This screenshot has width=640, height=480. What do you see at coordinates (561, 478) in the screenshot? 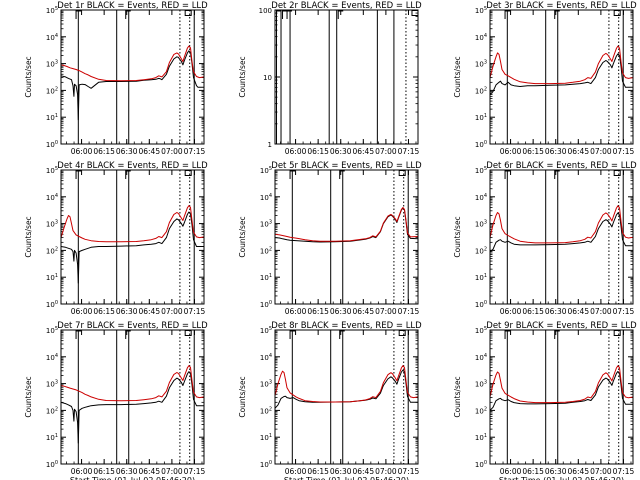
I see `x-axis-label: Start Time (01-Jul-02 05:46:20)` at bounding box center [561, 478].